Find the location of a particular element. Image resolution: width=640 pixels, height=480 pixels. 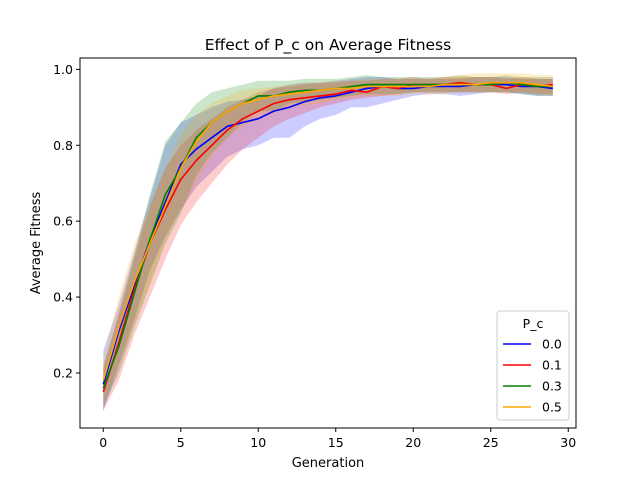

legend-box is located at coordinates (533, 365).